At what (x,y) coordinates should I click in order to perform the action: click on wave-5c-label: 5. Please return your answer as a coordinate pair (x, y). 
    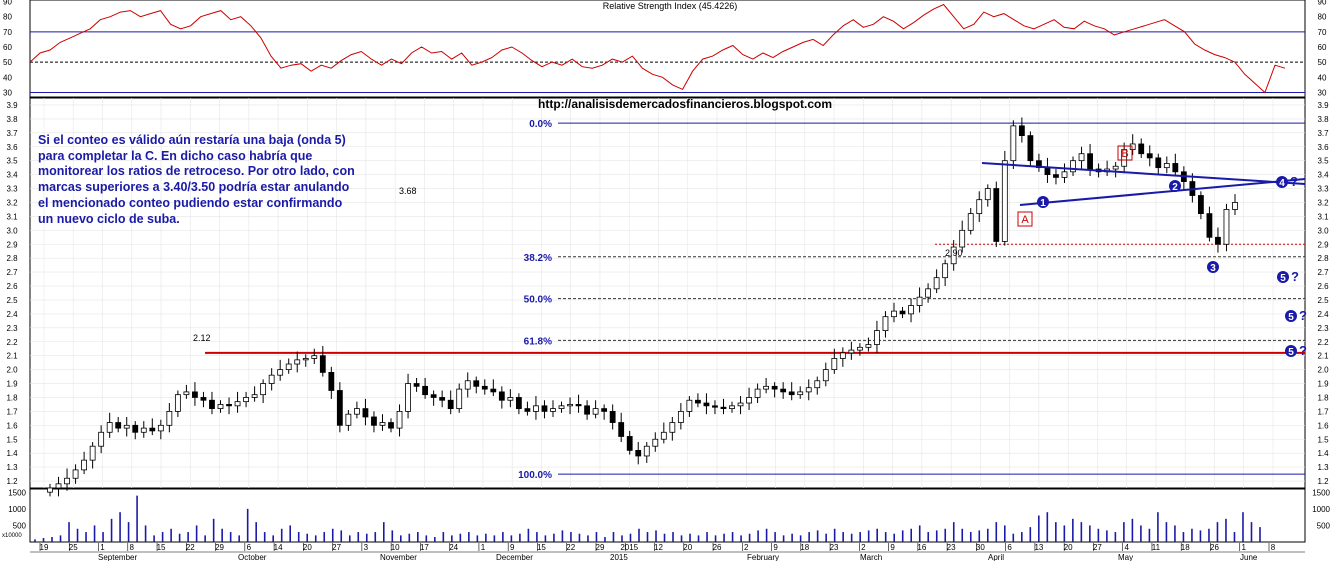
    Looking at the image, I should click on (1291, 352).